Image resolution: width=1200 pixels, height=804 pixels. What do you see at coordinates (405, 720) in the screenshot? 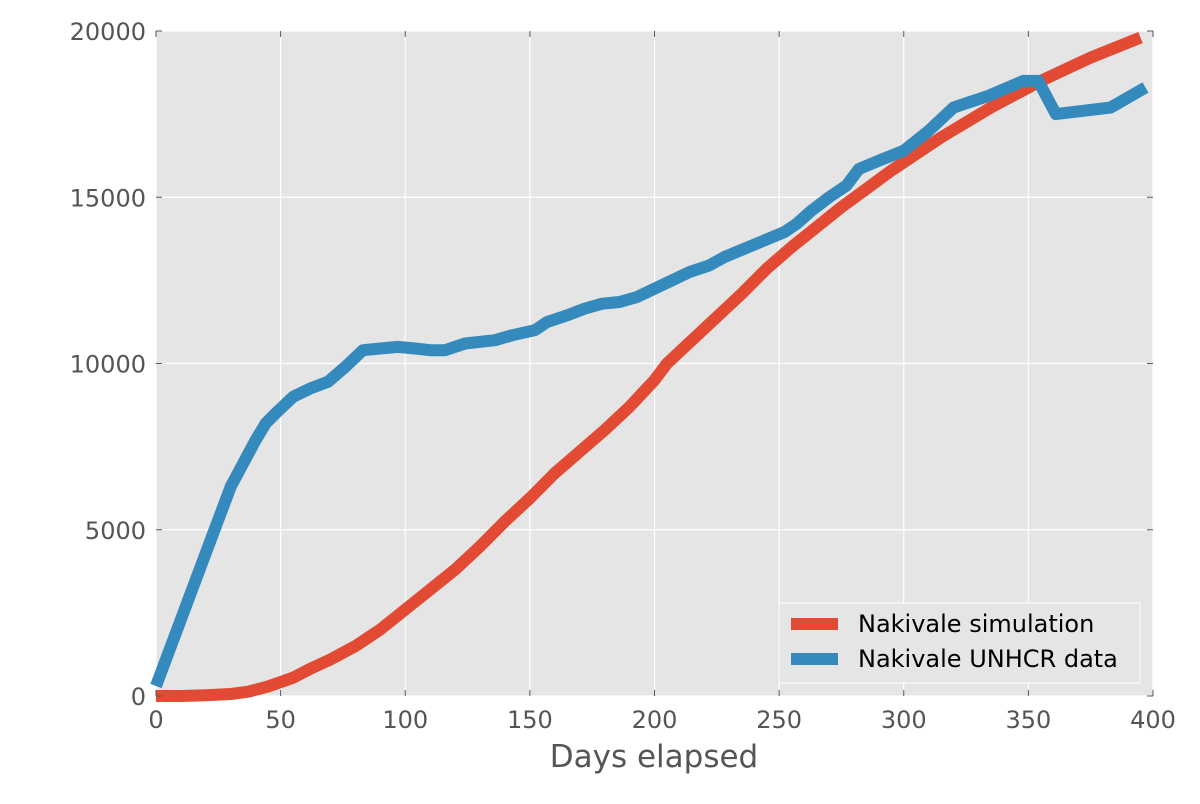
I see `x-tick-label: 100` at bounding box center [405, 720].